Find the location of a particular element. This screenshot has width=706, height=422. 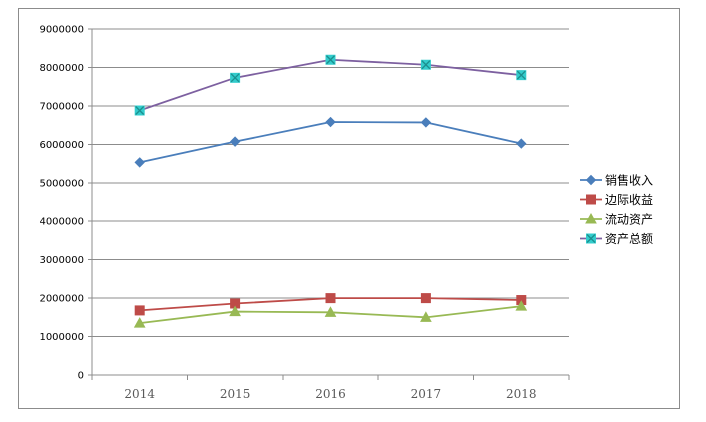

y-tick-label: 9000000 is located at coordinates (61, 30).